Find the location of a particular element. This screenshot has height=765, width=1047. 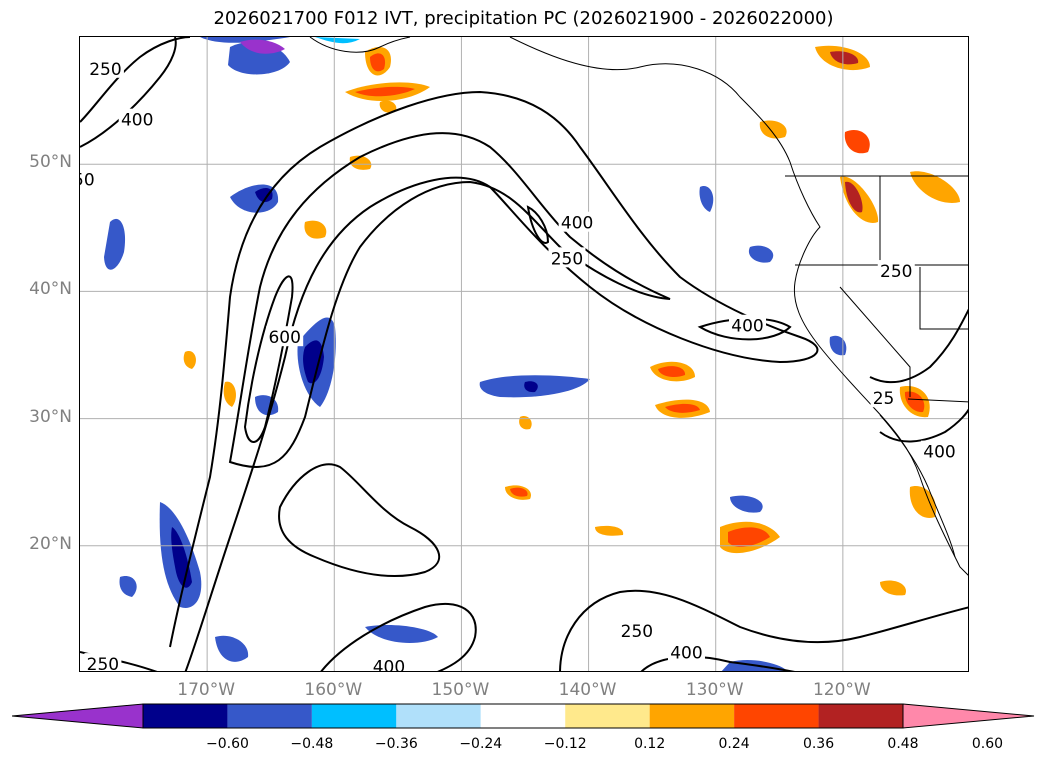

ivt-contour-label: 600 is located at coordinates (284, 338).